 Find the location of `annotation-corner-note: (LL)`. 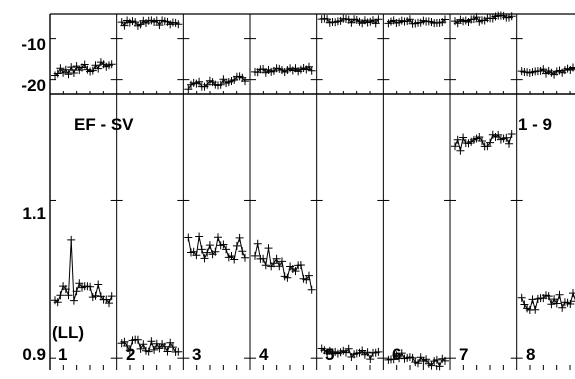

annotation-corner-note: (LL) is located at coordinates (68, 332).